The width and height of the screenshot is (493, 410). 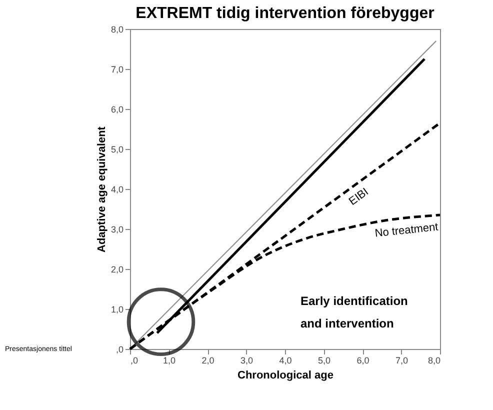 What do you see at coordinates (117, 29) in the screenshot?
I see `y-tick-label: 8,0` at bounding box center [117, 29].